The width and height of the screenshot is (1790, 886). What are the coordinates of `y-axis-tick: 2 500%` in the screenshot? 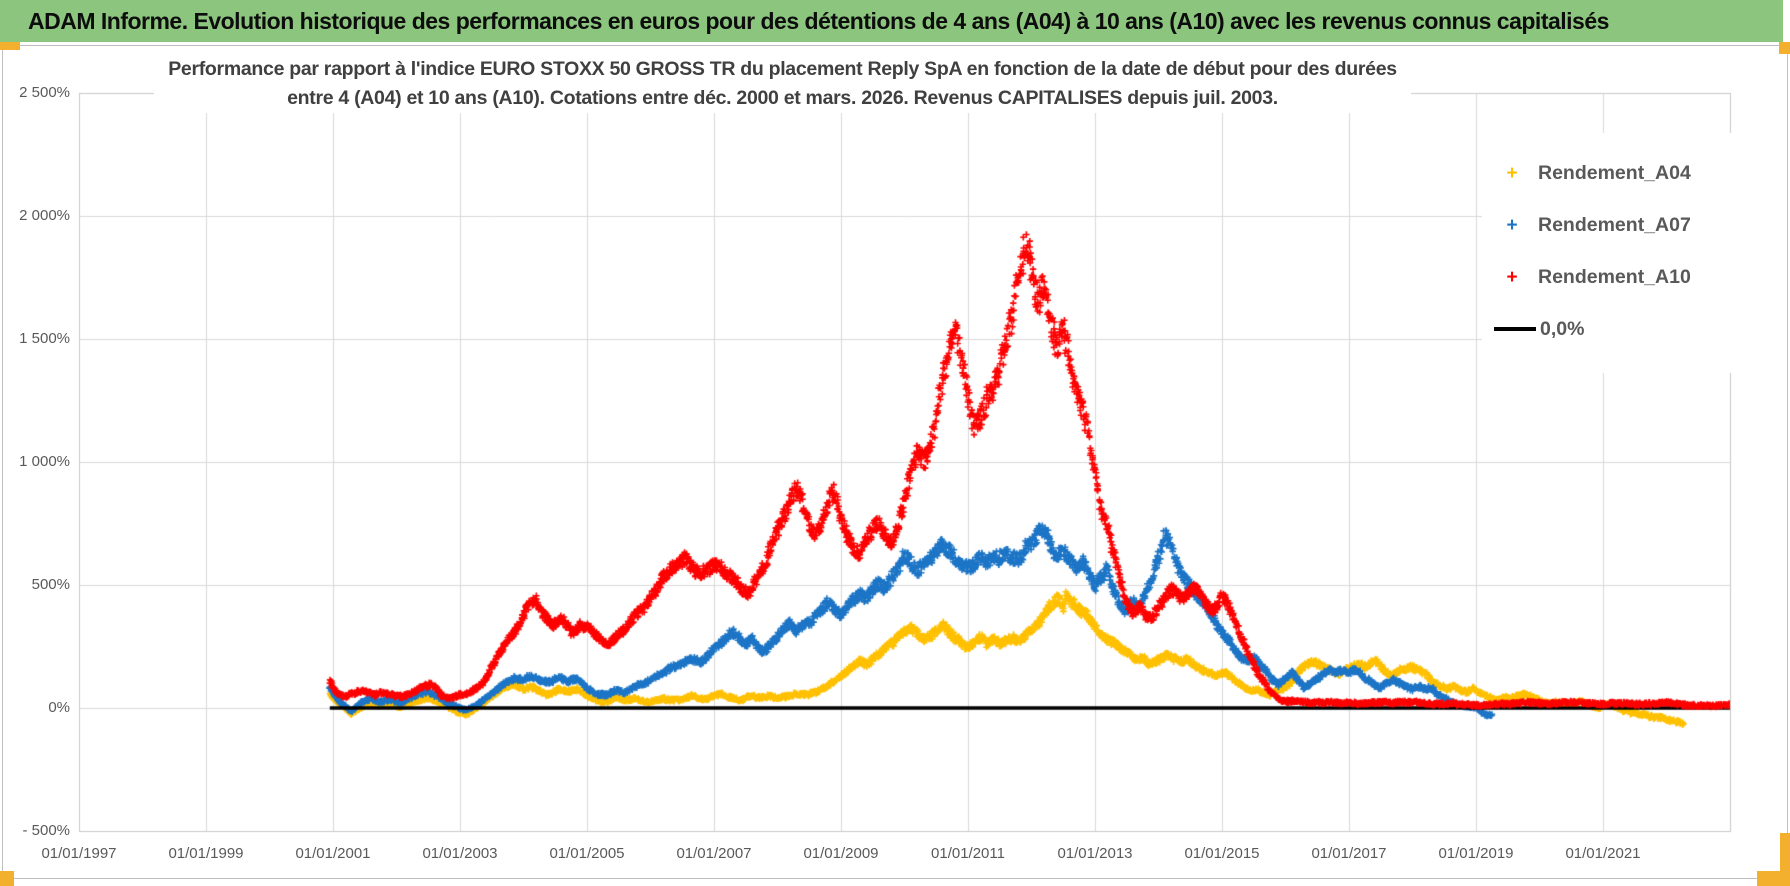 It's located at (44, 92).